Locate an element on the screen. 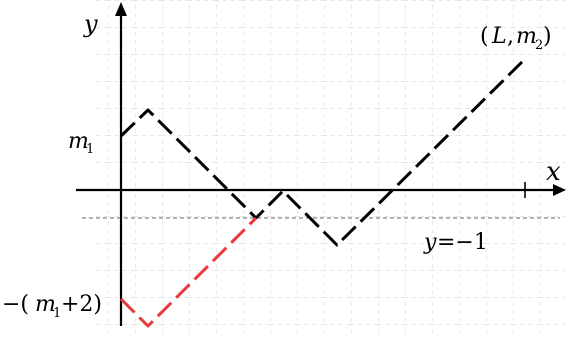  reflected-path is located at coordinates (188, 272).